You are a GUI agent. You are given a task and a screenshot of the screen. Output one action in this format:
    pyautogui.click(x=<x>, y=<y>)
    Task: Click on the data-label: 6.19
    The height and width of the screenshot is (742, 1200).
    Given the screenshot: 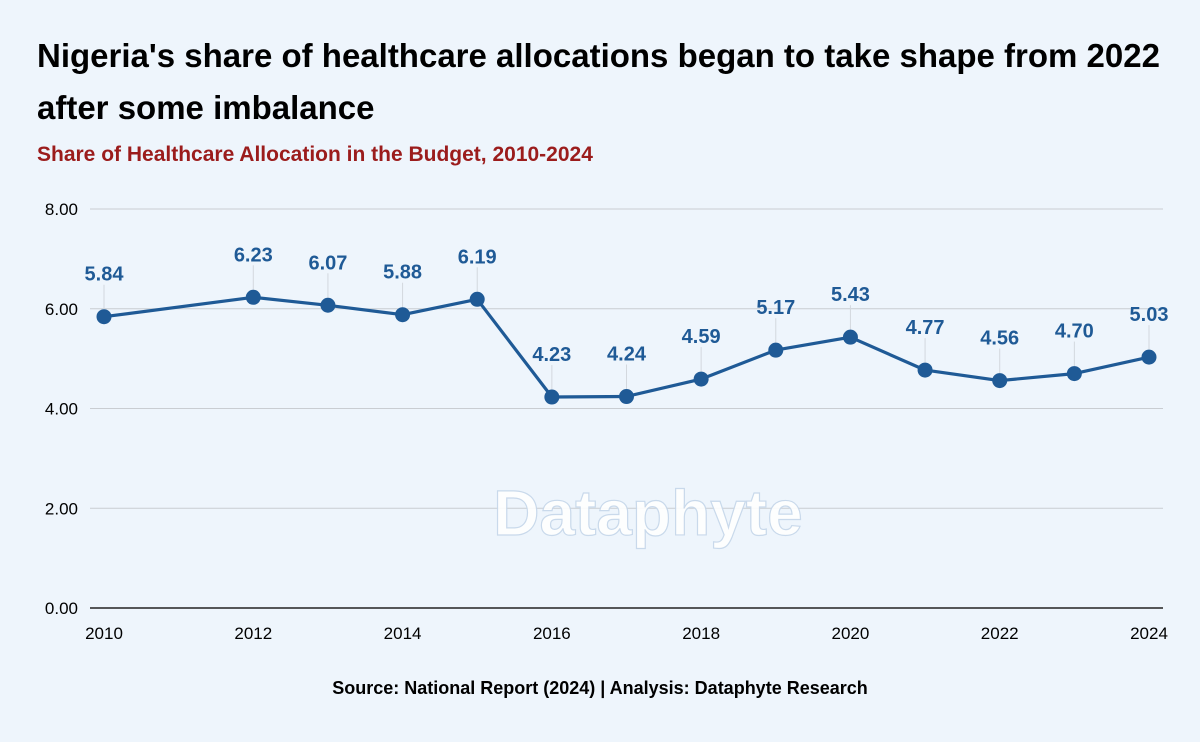 What is the action you would take?
    pyautogui.click(x=477, y=257)
    